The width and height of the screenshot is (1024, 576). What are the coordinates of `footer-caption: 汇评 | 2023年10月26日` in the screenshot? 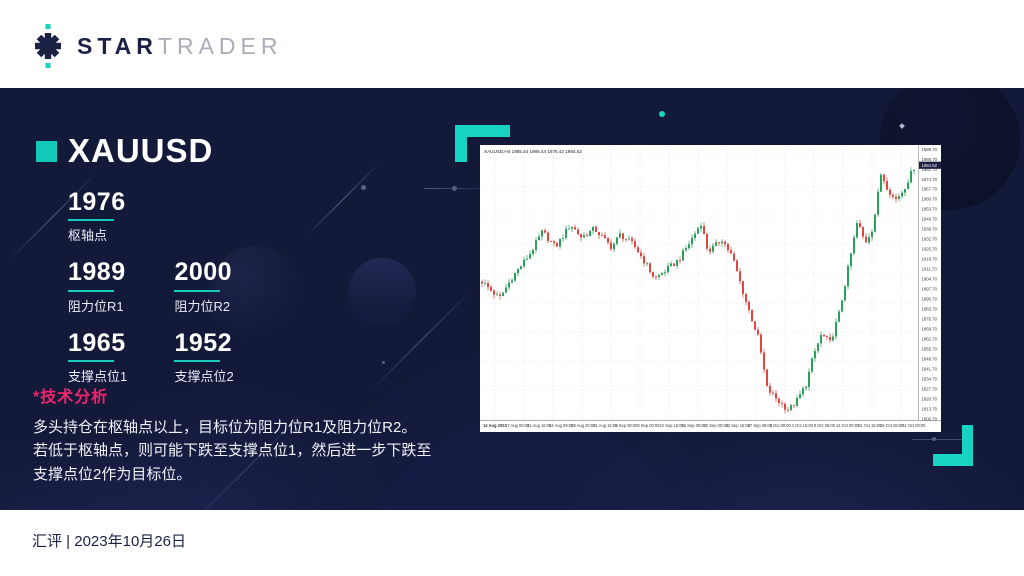 It's located at (109, 541).